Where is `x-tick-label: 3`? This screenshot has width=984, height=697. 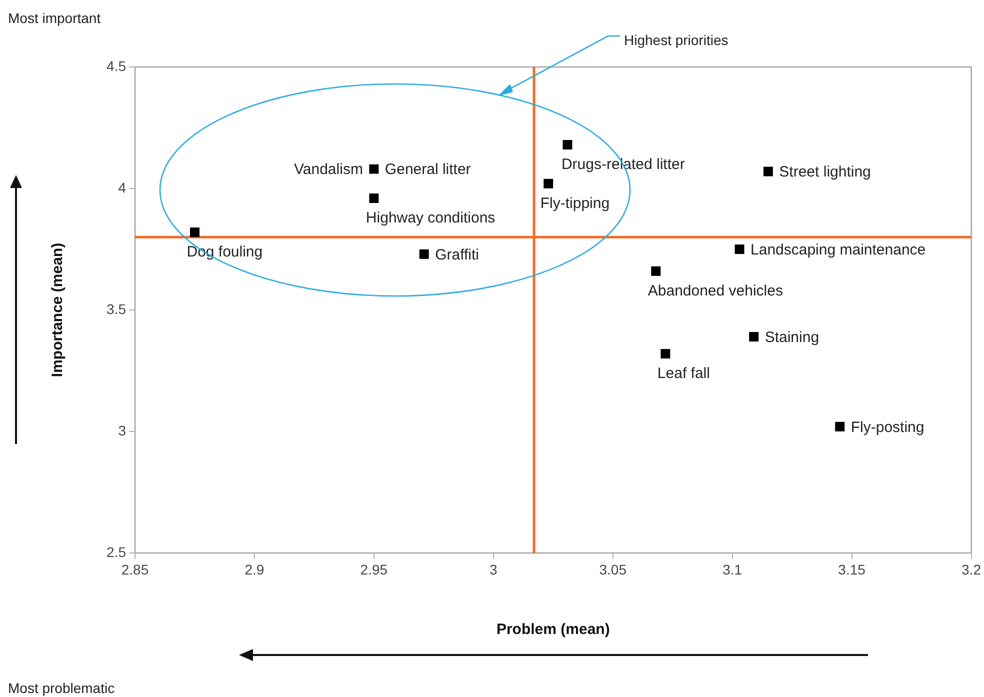
x-tick-label: 3 is located at coordinates (494, 569).